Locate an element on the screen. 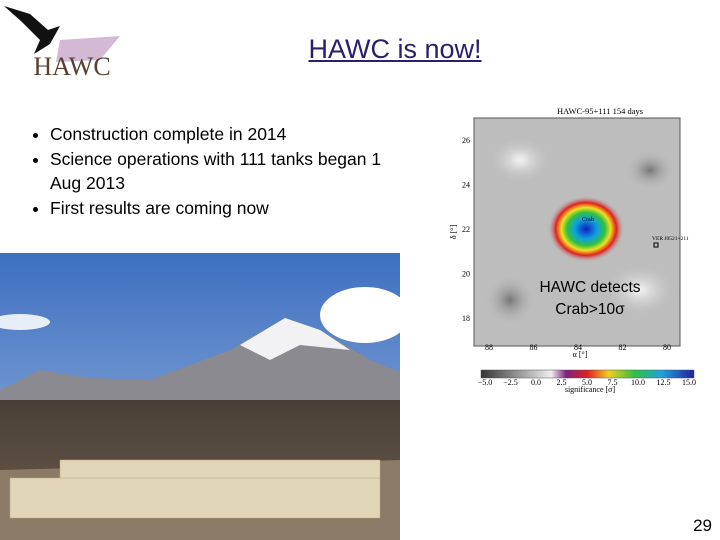 Image resolution: width=720 pixels, height=540 pixels. tick-label: 26 is located at coordinates (466, 140).